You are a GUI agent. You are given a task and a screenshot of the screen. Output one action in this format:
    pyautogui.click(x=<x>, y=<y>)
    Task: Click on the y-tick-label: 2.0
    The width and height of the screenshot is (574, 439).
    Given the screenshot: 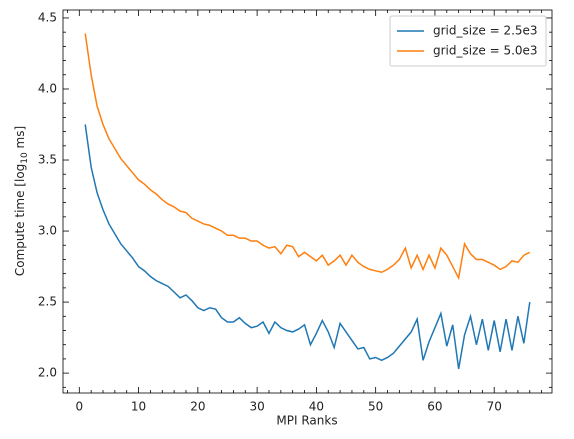 What is the action you would take?
    pyautogui.click(x=47, y=373)
    